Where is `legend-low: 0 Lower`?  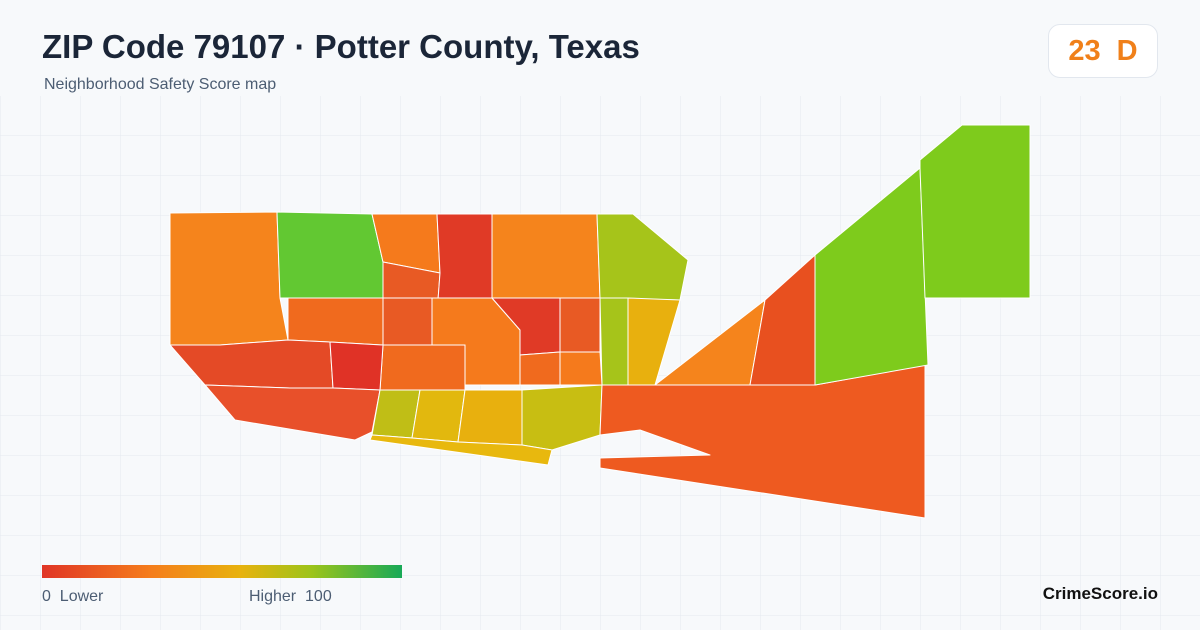
legend-low: 0 Lower is located at coordinates (72, 597).